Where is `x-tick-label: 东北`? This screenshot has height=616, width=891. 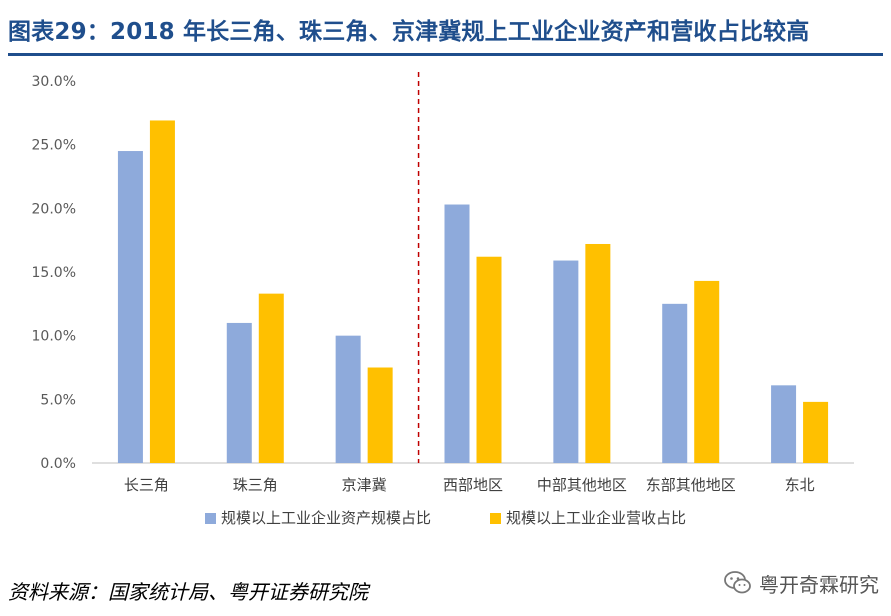
x-tick-label: 东北 is located at coordinates (800, 485).